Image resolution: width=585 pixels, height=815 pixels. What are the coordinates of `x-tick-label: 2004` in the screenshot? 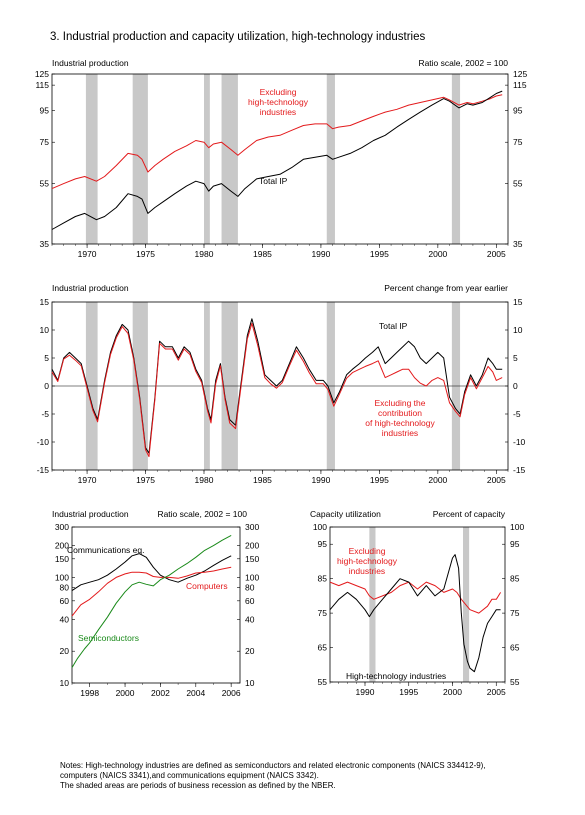 It's located at (195, 693).